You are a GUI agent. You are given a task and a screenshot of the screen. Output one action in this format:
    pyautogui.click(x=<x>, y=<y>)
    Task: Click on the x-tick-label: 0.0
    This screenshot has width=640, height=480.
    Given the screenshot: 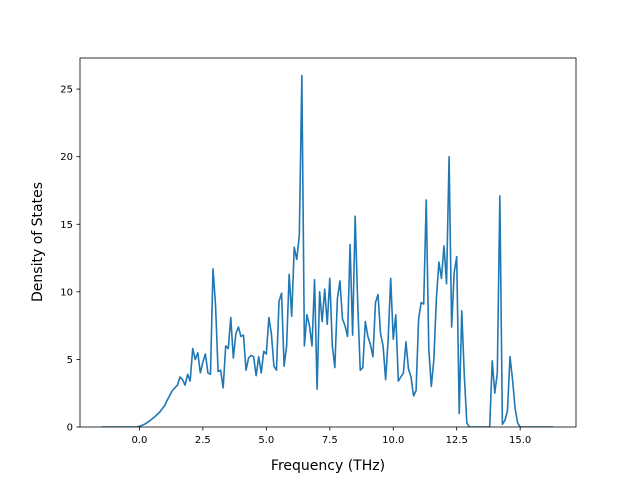 What is the action you would take?
    pyautogui.click(x=139, y=440)
    